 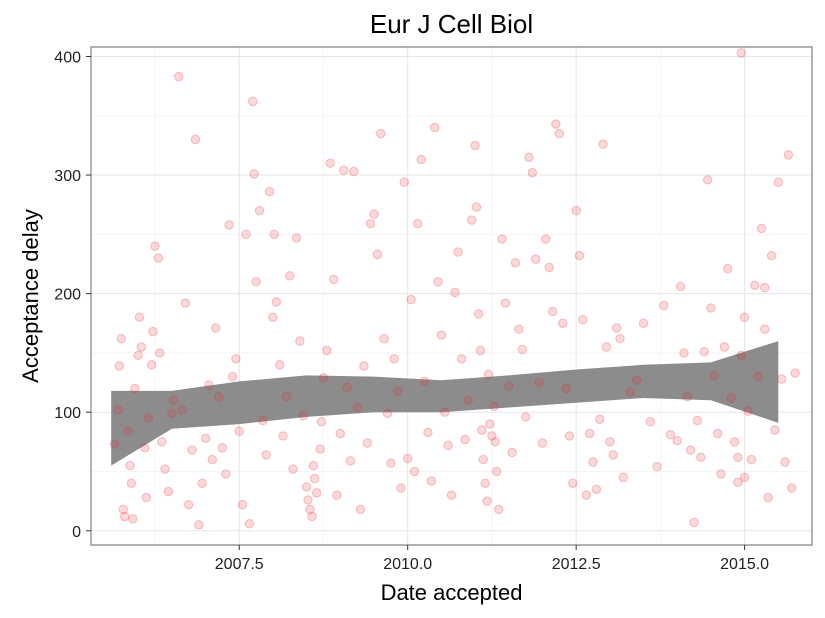 I want to click on y-tick-label: 300, so click(x=67, y=176).